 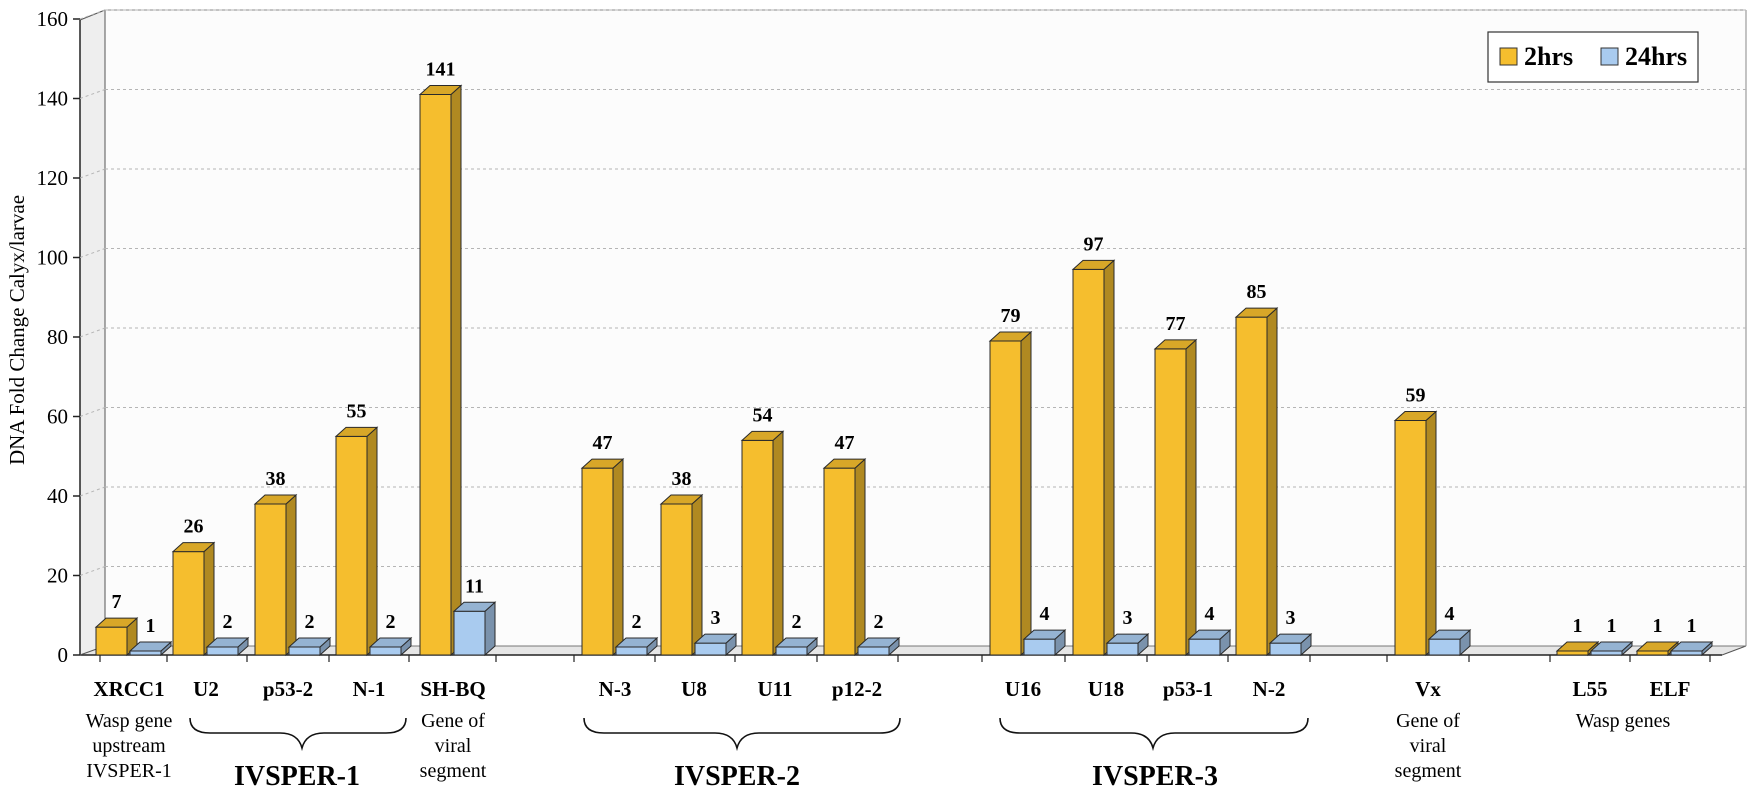 I want to click on y-tick-label: 80, so click(x=57, y=337).